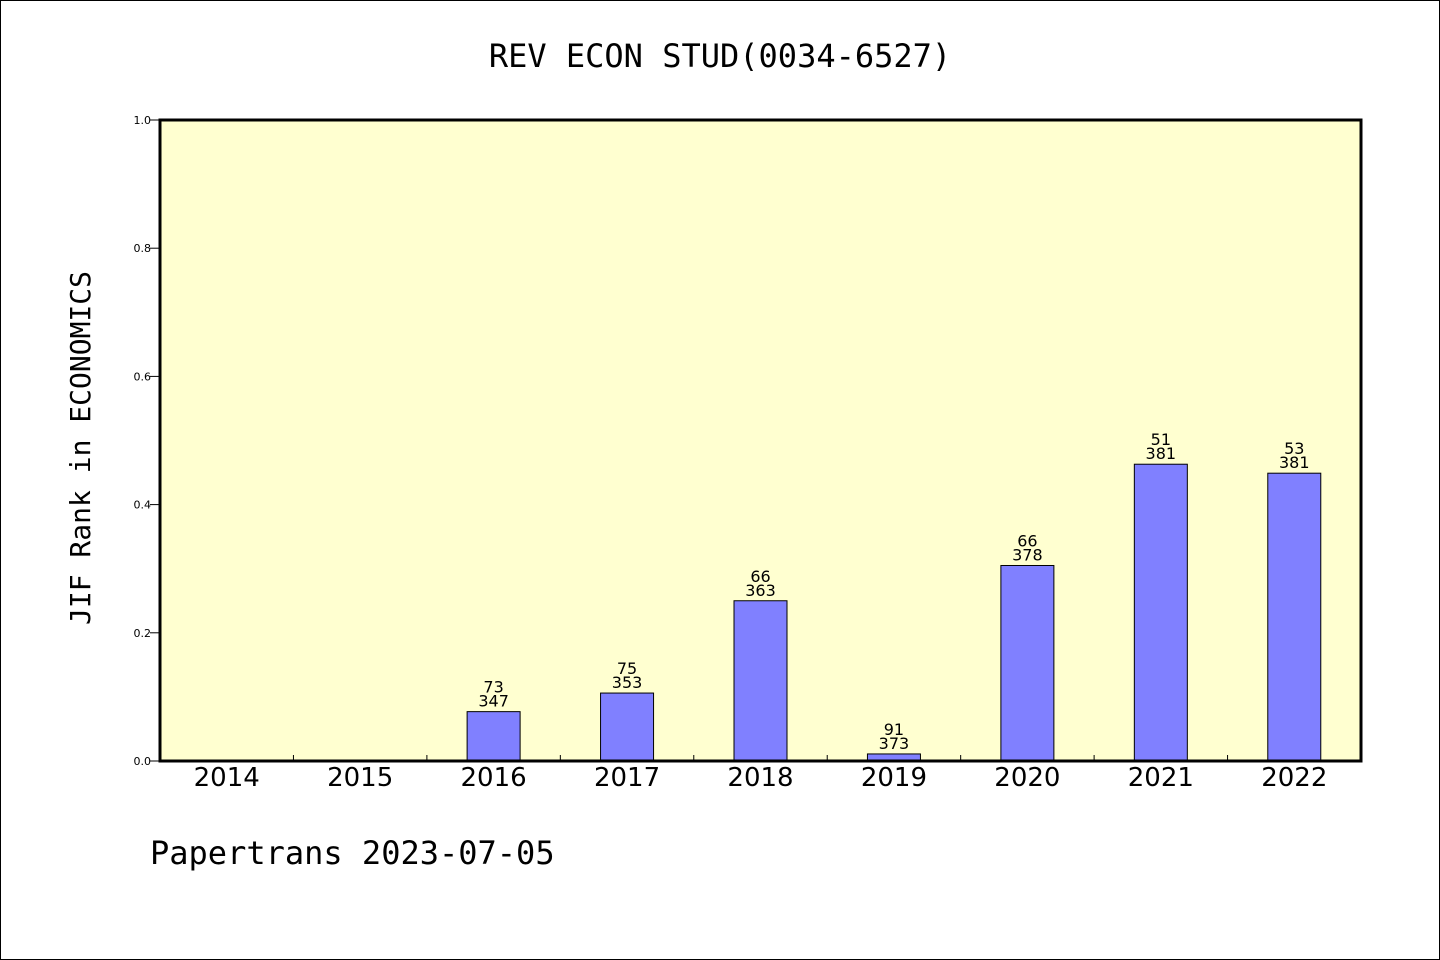 The width and height of the screenshot is (1440, 960). I want to click on y-tick-label: 1.0, so click(143, 120).